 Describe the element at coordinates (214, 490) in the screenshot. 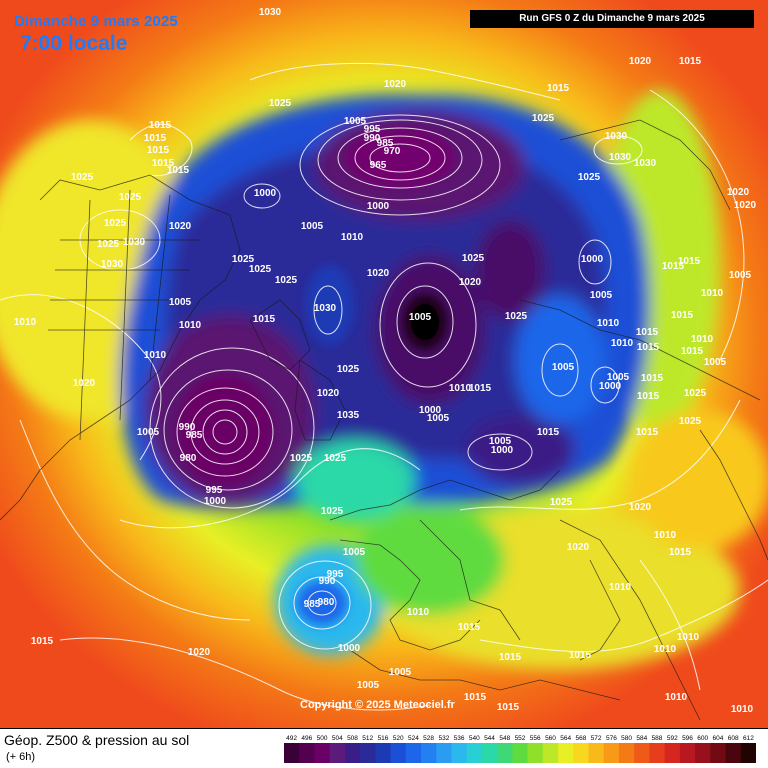

I see `isobar-value-label: 995` at that location.